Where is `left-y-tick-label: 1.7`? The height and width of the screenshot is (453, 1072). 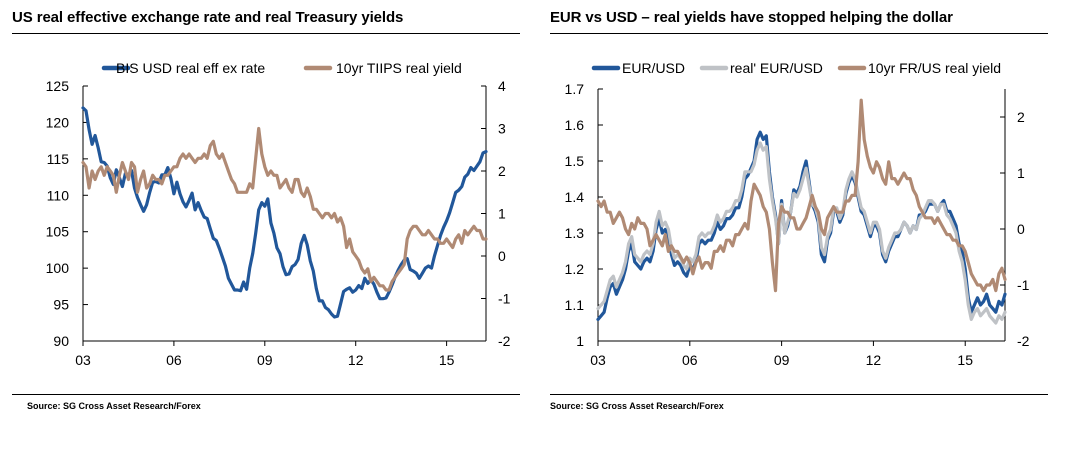 left-y-tick-label: 1.7 is located at coordinates (575, 89).